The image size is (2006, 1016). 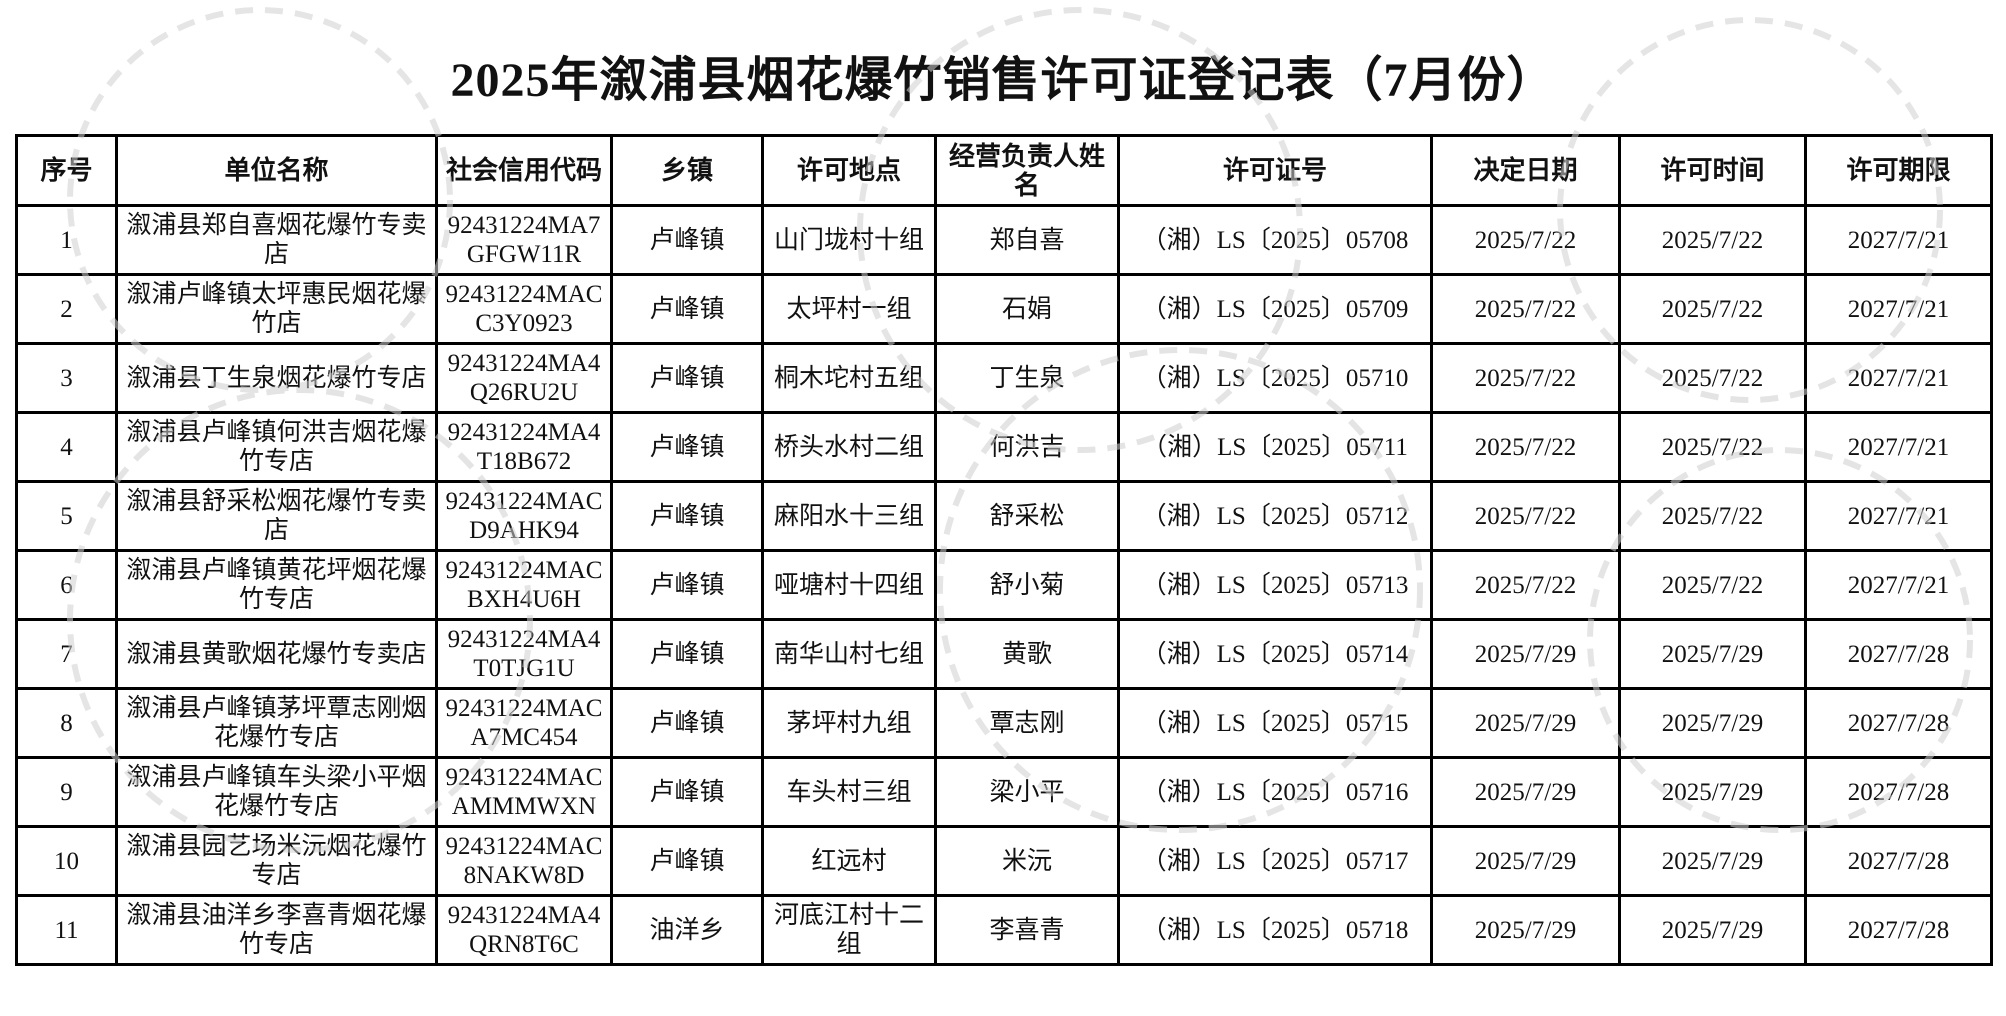 What do you see at coordinates (849, 723) in the screenshot?
I see `cell-location: 茅坪村九组` at bounding box center [849, 723].